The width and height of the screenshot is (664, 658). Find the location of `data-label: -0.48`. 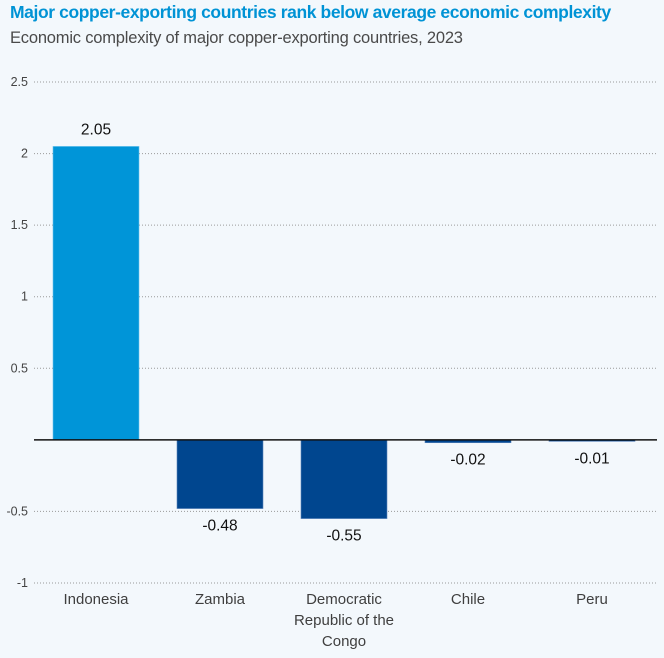

data-label: -0.48 is located at coordinates (219, 526).